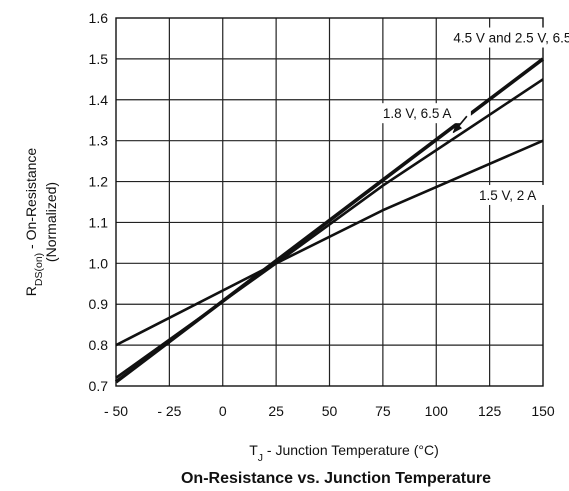 The image size is (569, 491). Describe the element at coordinates (116, 411) in the screenshot. I see `x-tick-label: - 50` at that location.